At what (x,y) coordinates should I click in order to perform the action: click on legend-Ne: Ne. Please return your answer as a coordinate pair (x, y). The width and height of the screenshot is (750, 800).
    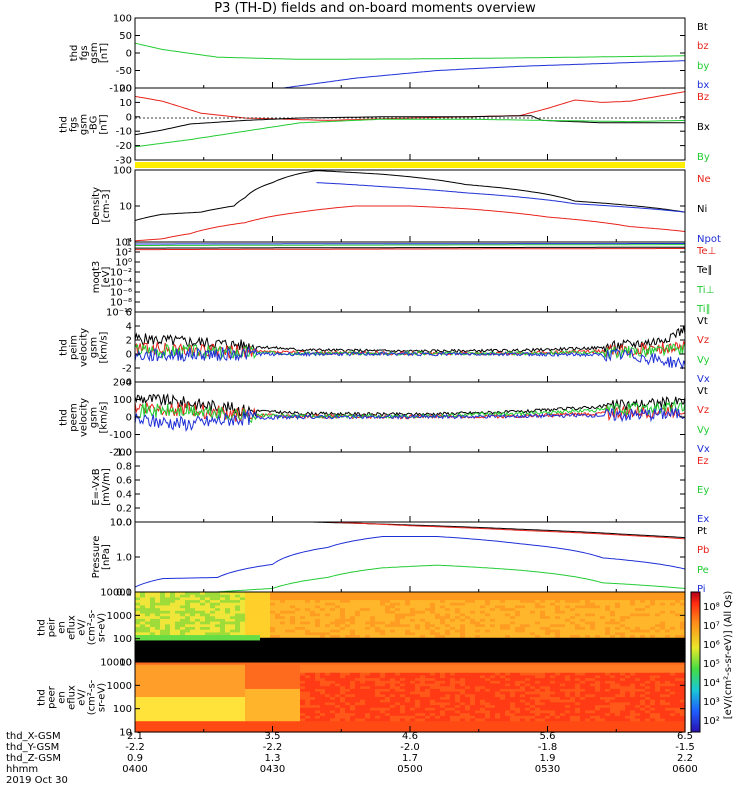
    Looking at the image, I should click on (704, 179).